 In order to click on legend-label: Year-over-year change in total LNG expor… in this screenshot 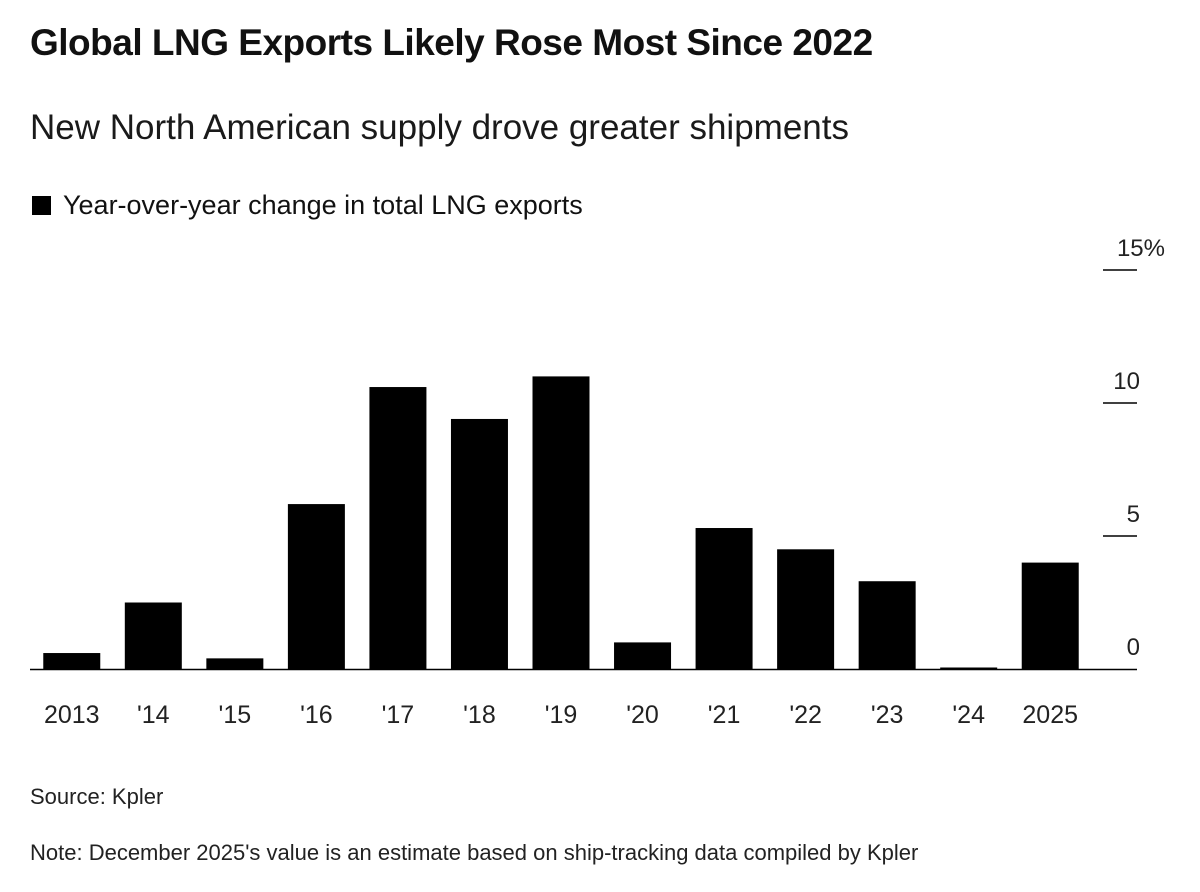, I will do `click(323, 205)`.